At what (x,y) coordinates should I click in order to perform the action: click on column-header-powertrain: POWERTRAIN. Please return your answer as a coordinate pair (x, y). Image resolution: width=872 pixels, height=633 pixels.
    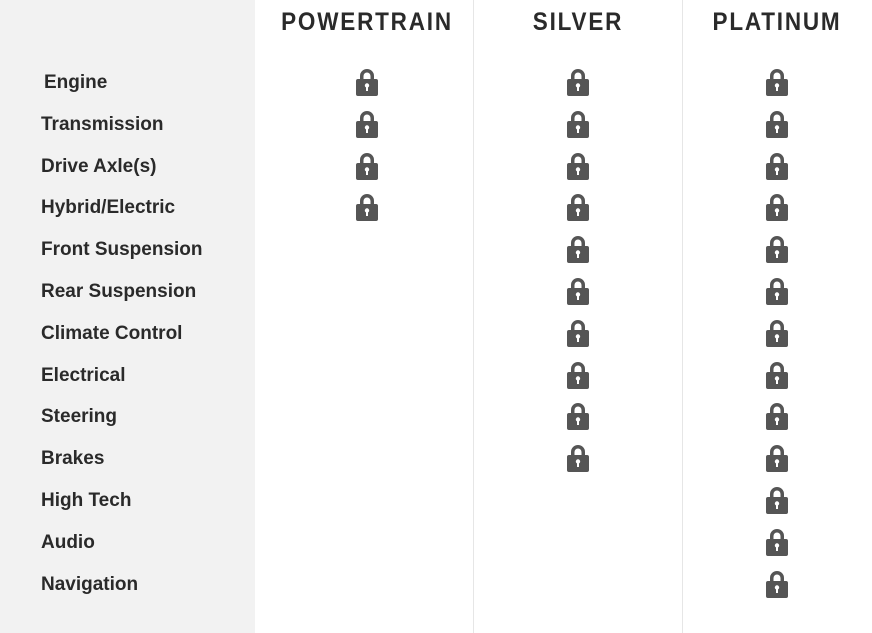
    Looking at the image, I should click on (367, 22).